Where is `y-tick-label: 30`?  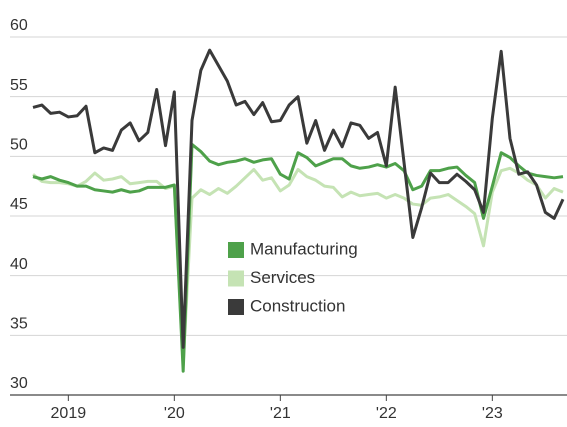 y-tick-label: 30 is located at coordinates (19, 383).